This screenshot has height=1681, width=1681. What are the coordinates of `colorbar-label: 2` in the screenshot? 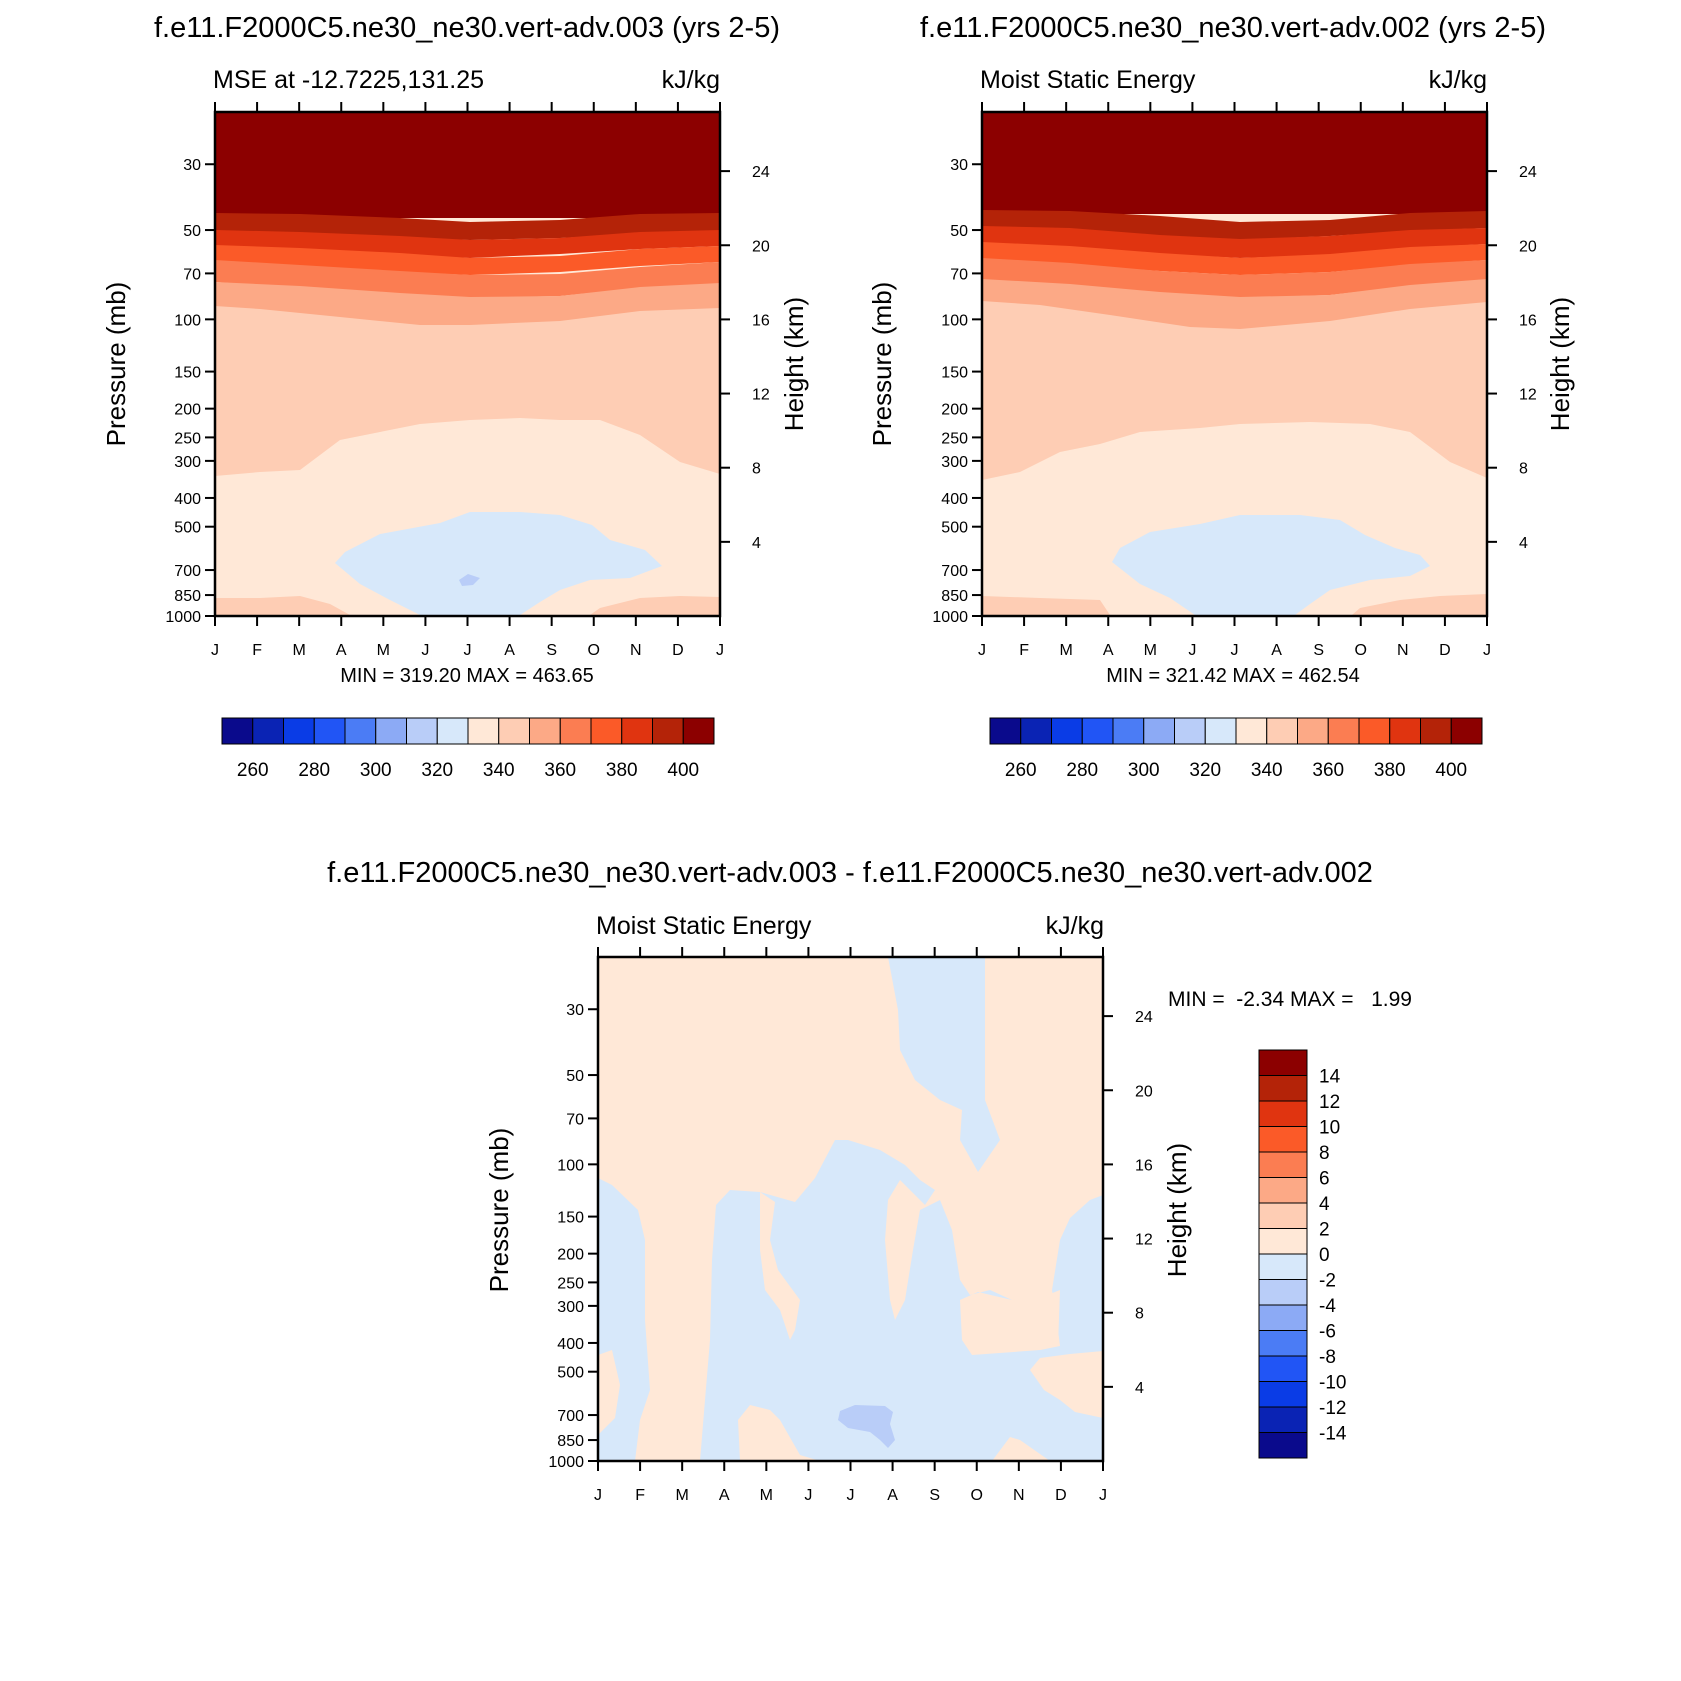 It's located at (1324, 1230).